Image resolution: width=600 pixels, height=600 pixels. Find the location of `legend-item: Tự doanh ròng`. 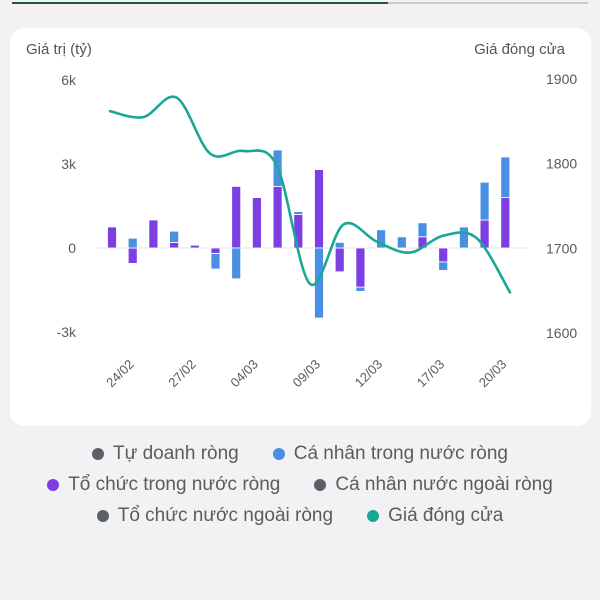

legend-item: Tự doanh ròng is located at coordinates (165, 453).